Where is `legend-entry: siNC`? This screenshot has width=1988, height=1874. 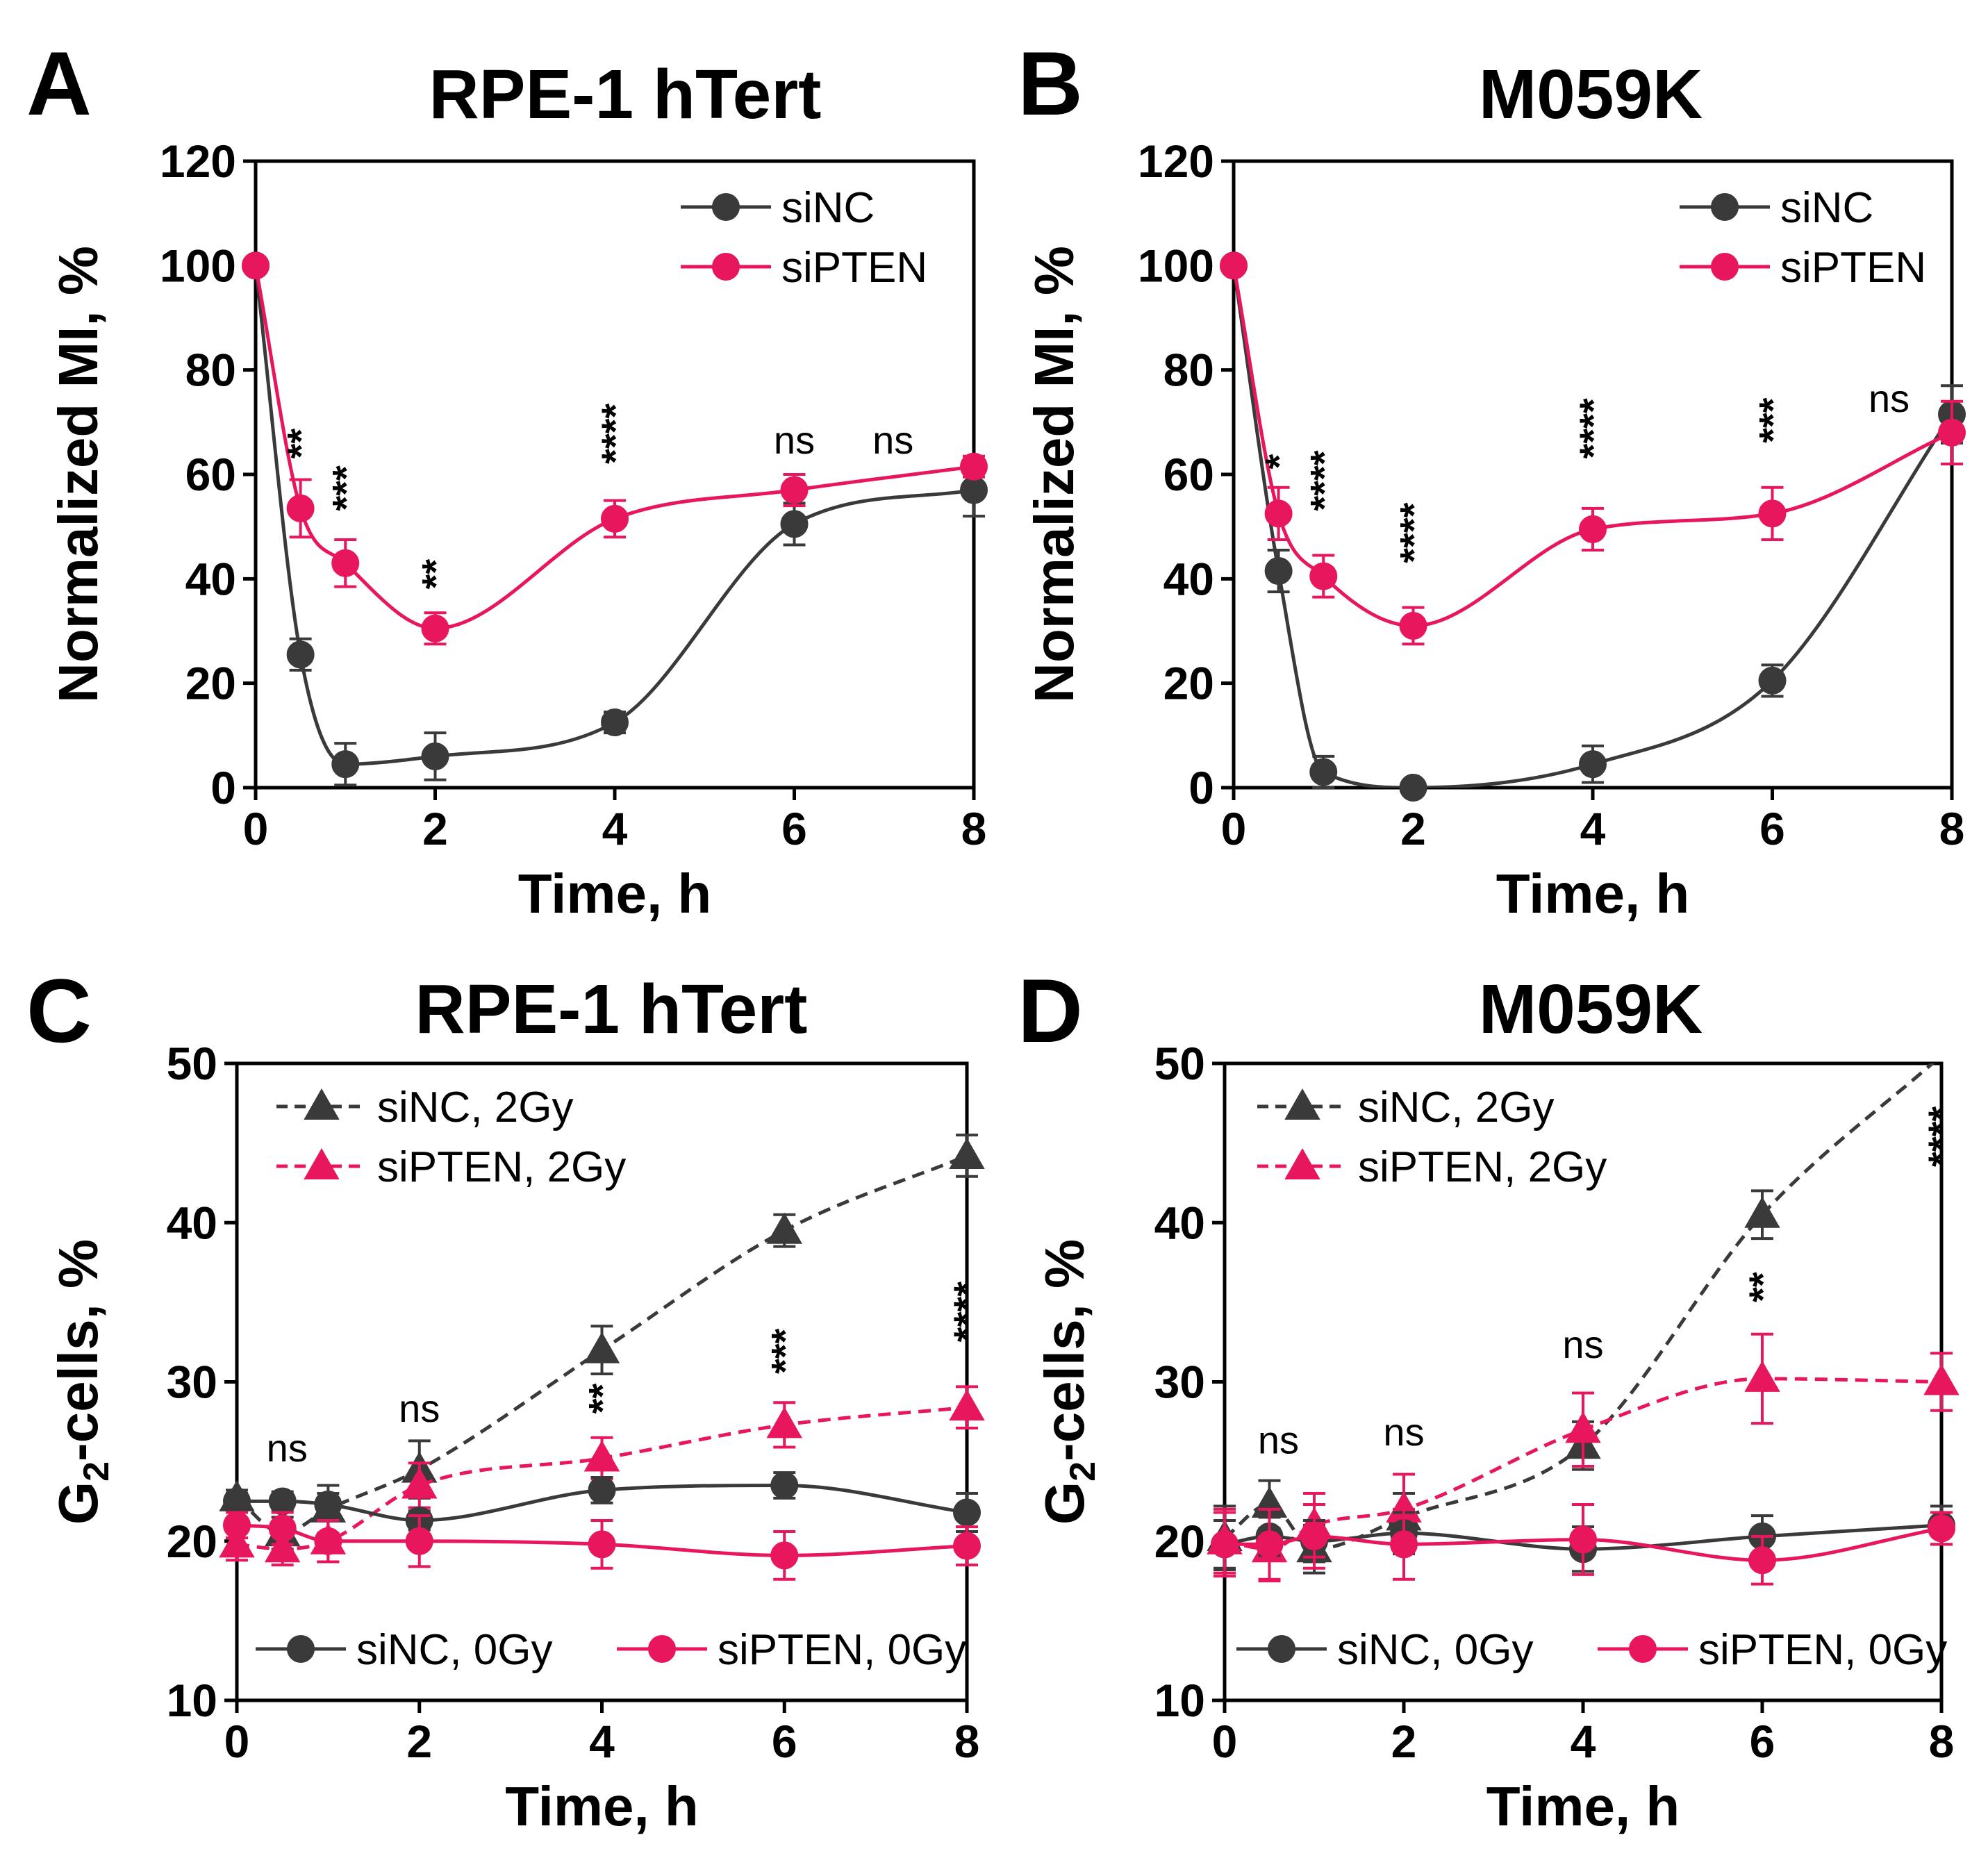
legend-entry: siNC is located at coordinates (778, 208).